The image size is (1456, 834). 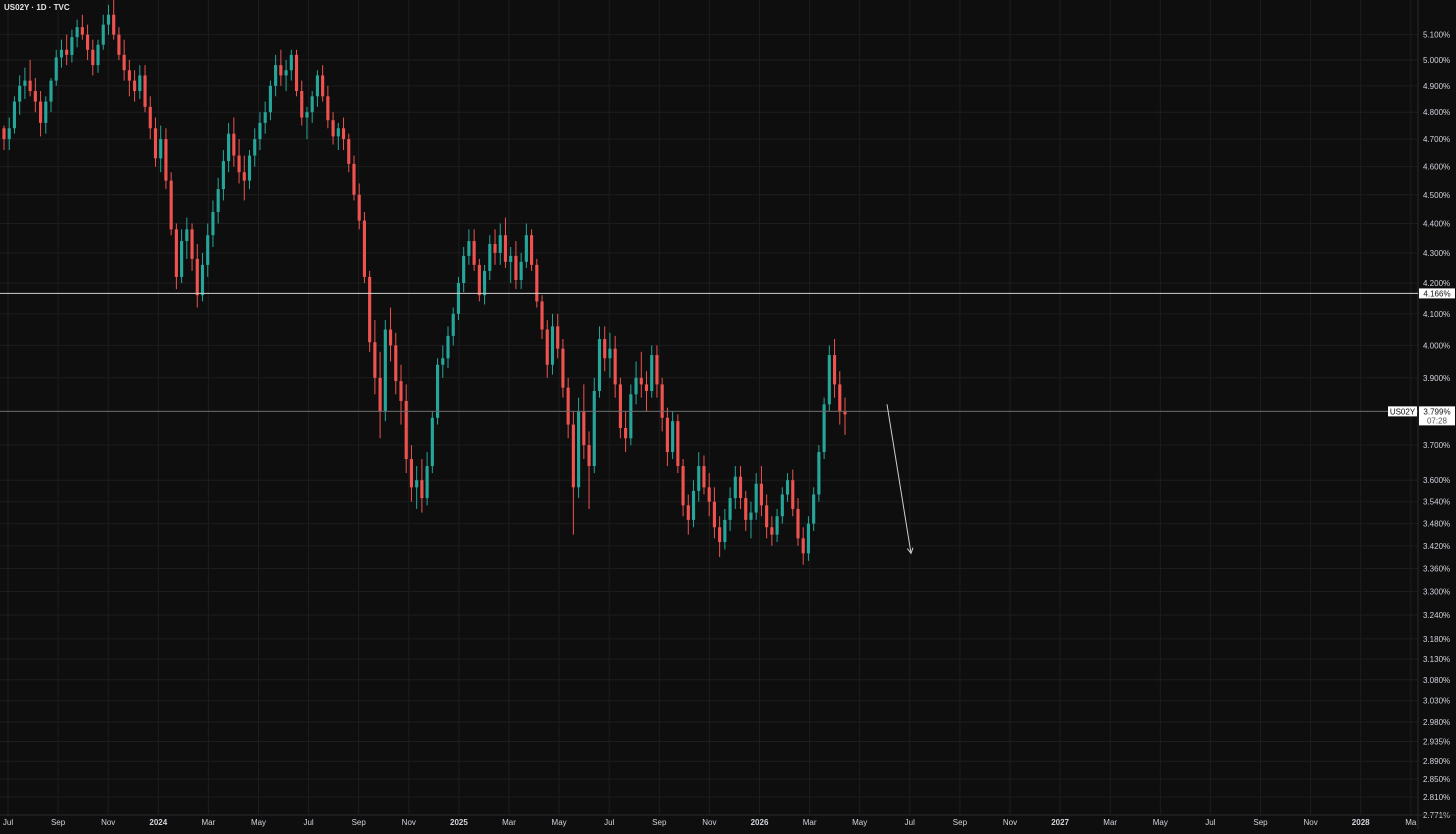 What do you see at coordinates (1436, 283) in the screenshot?
I see `y-axis-tick-label: 4.200%` at bounding box center [1436, 283].